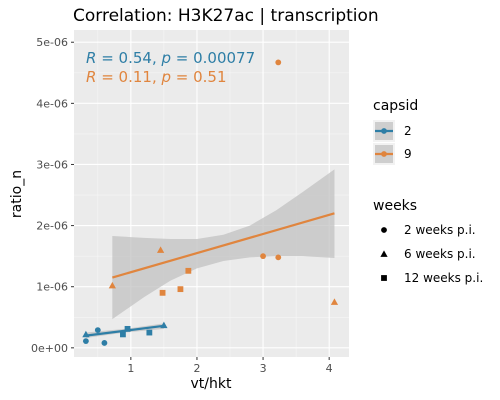 Image resolution: width=500 pixels, height=400 pixels. Describe the element at coordinates (263, 368) in the screenshot. I see `x-tick-label: 3` at that location.